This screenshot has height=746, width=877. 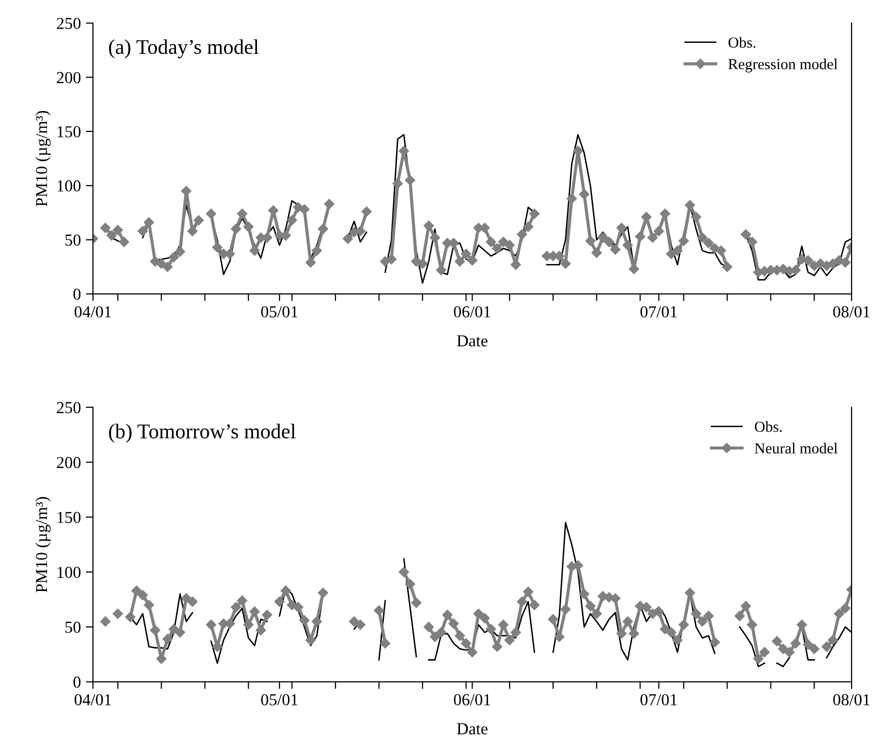 I want to click on text: (b) Tomorrow’s model, so click(x=202, y=433).